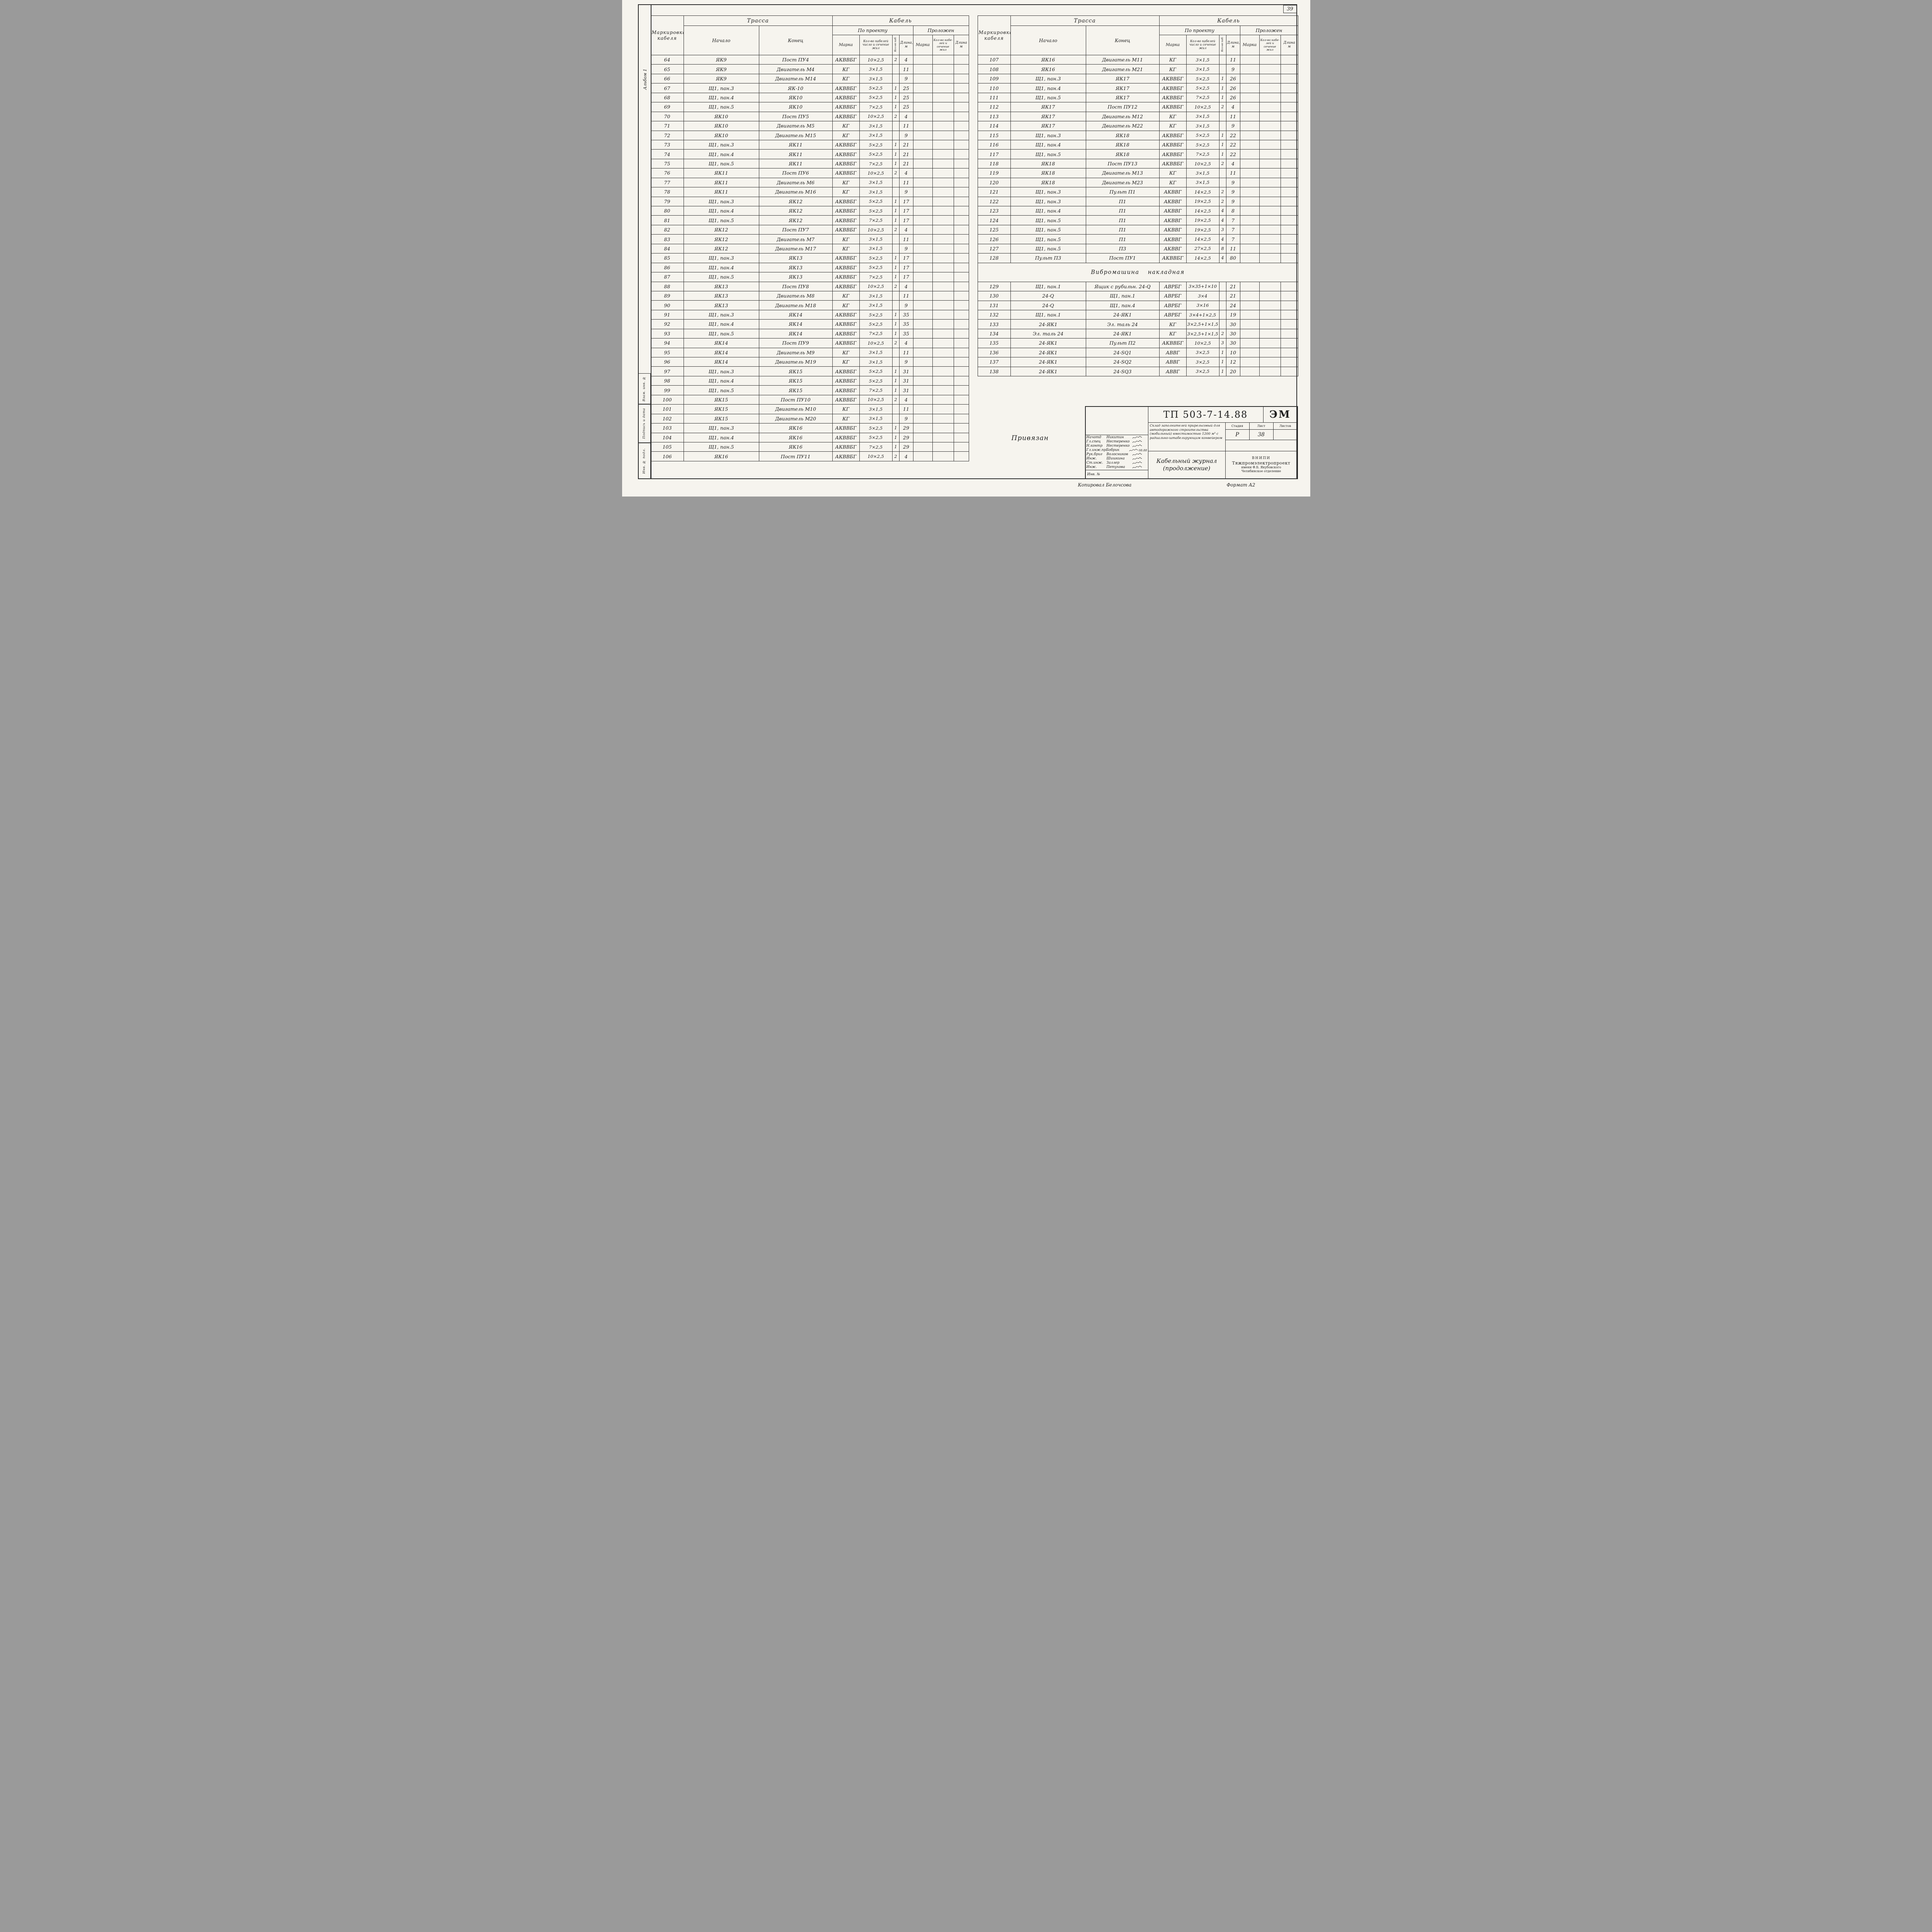 The width and height of the screenshot is (1932, 1932). Describe the element at coordinates (758, 21) in the screenshot. I see `col-route: Трасса` at that location.